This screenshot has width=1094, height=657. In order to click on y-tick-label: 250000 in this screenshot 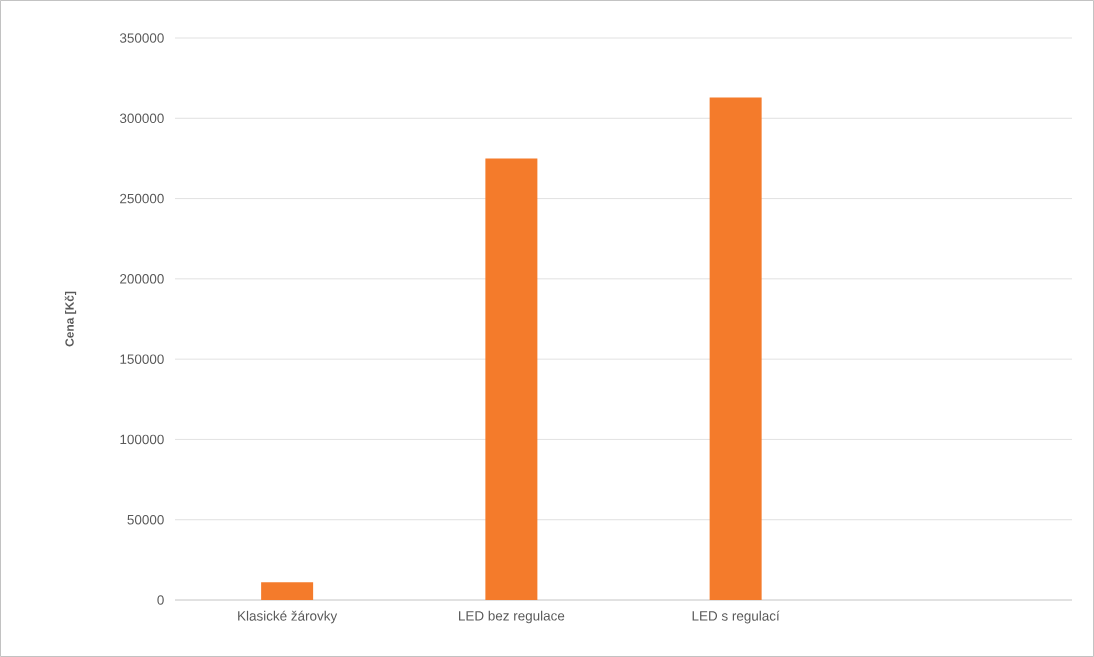, I will do `click(142, 198)`.